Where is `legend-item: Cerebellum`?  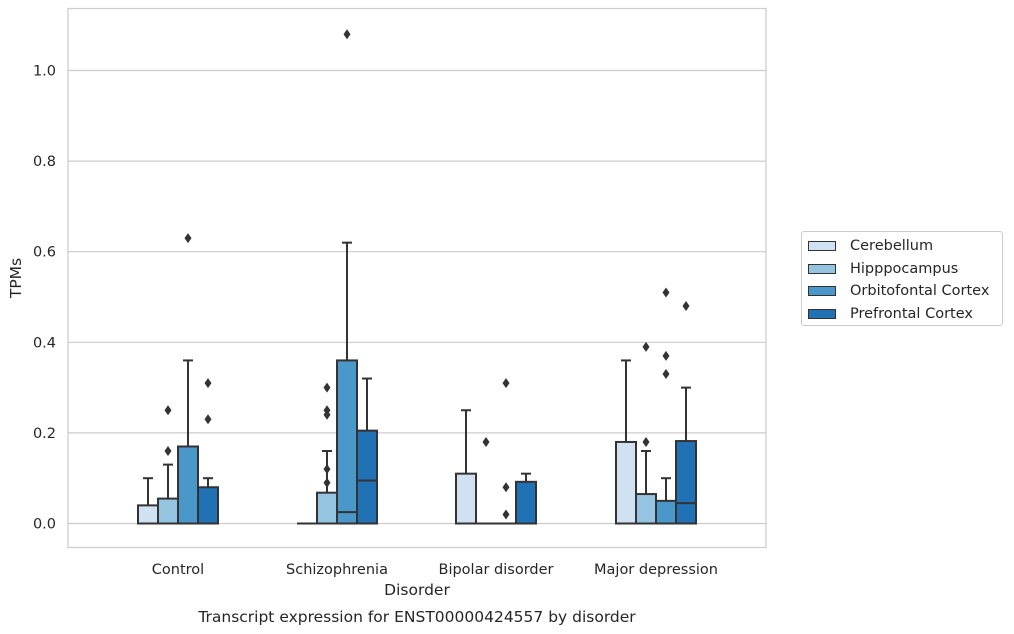 legend-item: Cerebellum is located at coordinates (905, 246).